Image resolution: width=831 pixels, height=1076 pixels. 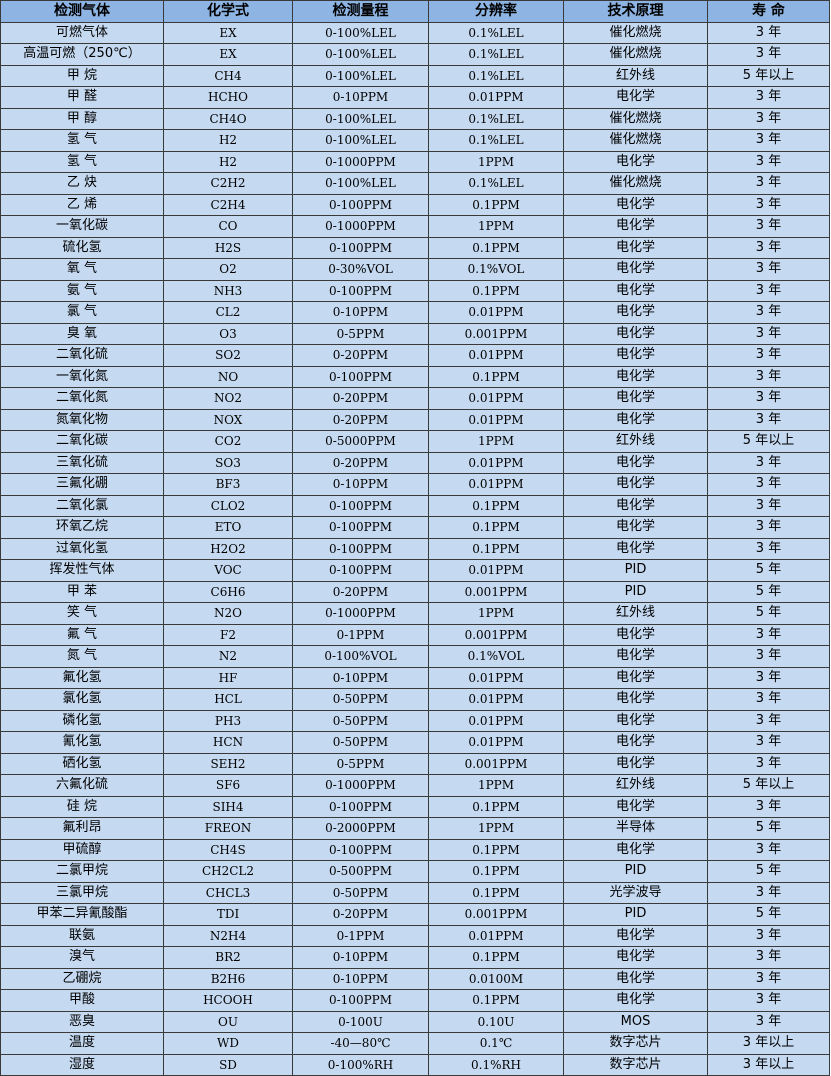 I want to click on cell-gas: 硫化氢, so click(x=82, y=247).